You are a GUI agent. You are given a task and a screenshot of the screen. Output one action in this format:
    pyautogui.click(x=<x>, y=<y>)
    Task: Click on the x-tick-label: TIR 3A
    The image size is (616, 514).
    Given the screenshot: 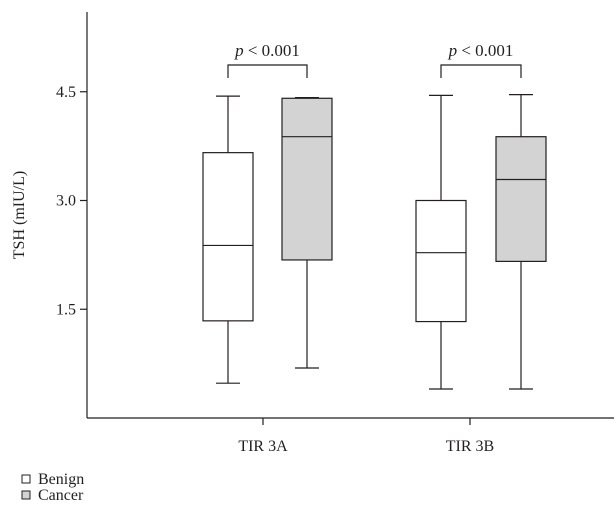 What is the action you would take?
    pyautogui.click(x=263, y=446)
    